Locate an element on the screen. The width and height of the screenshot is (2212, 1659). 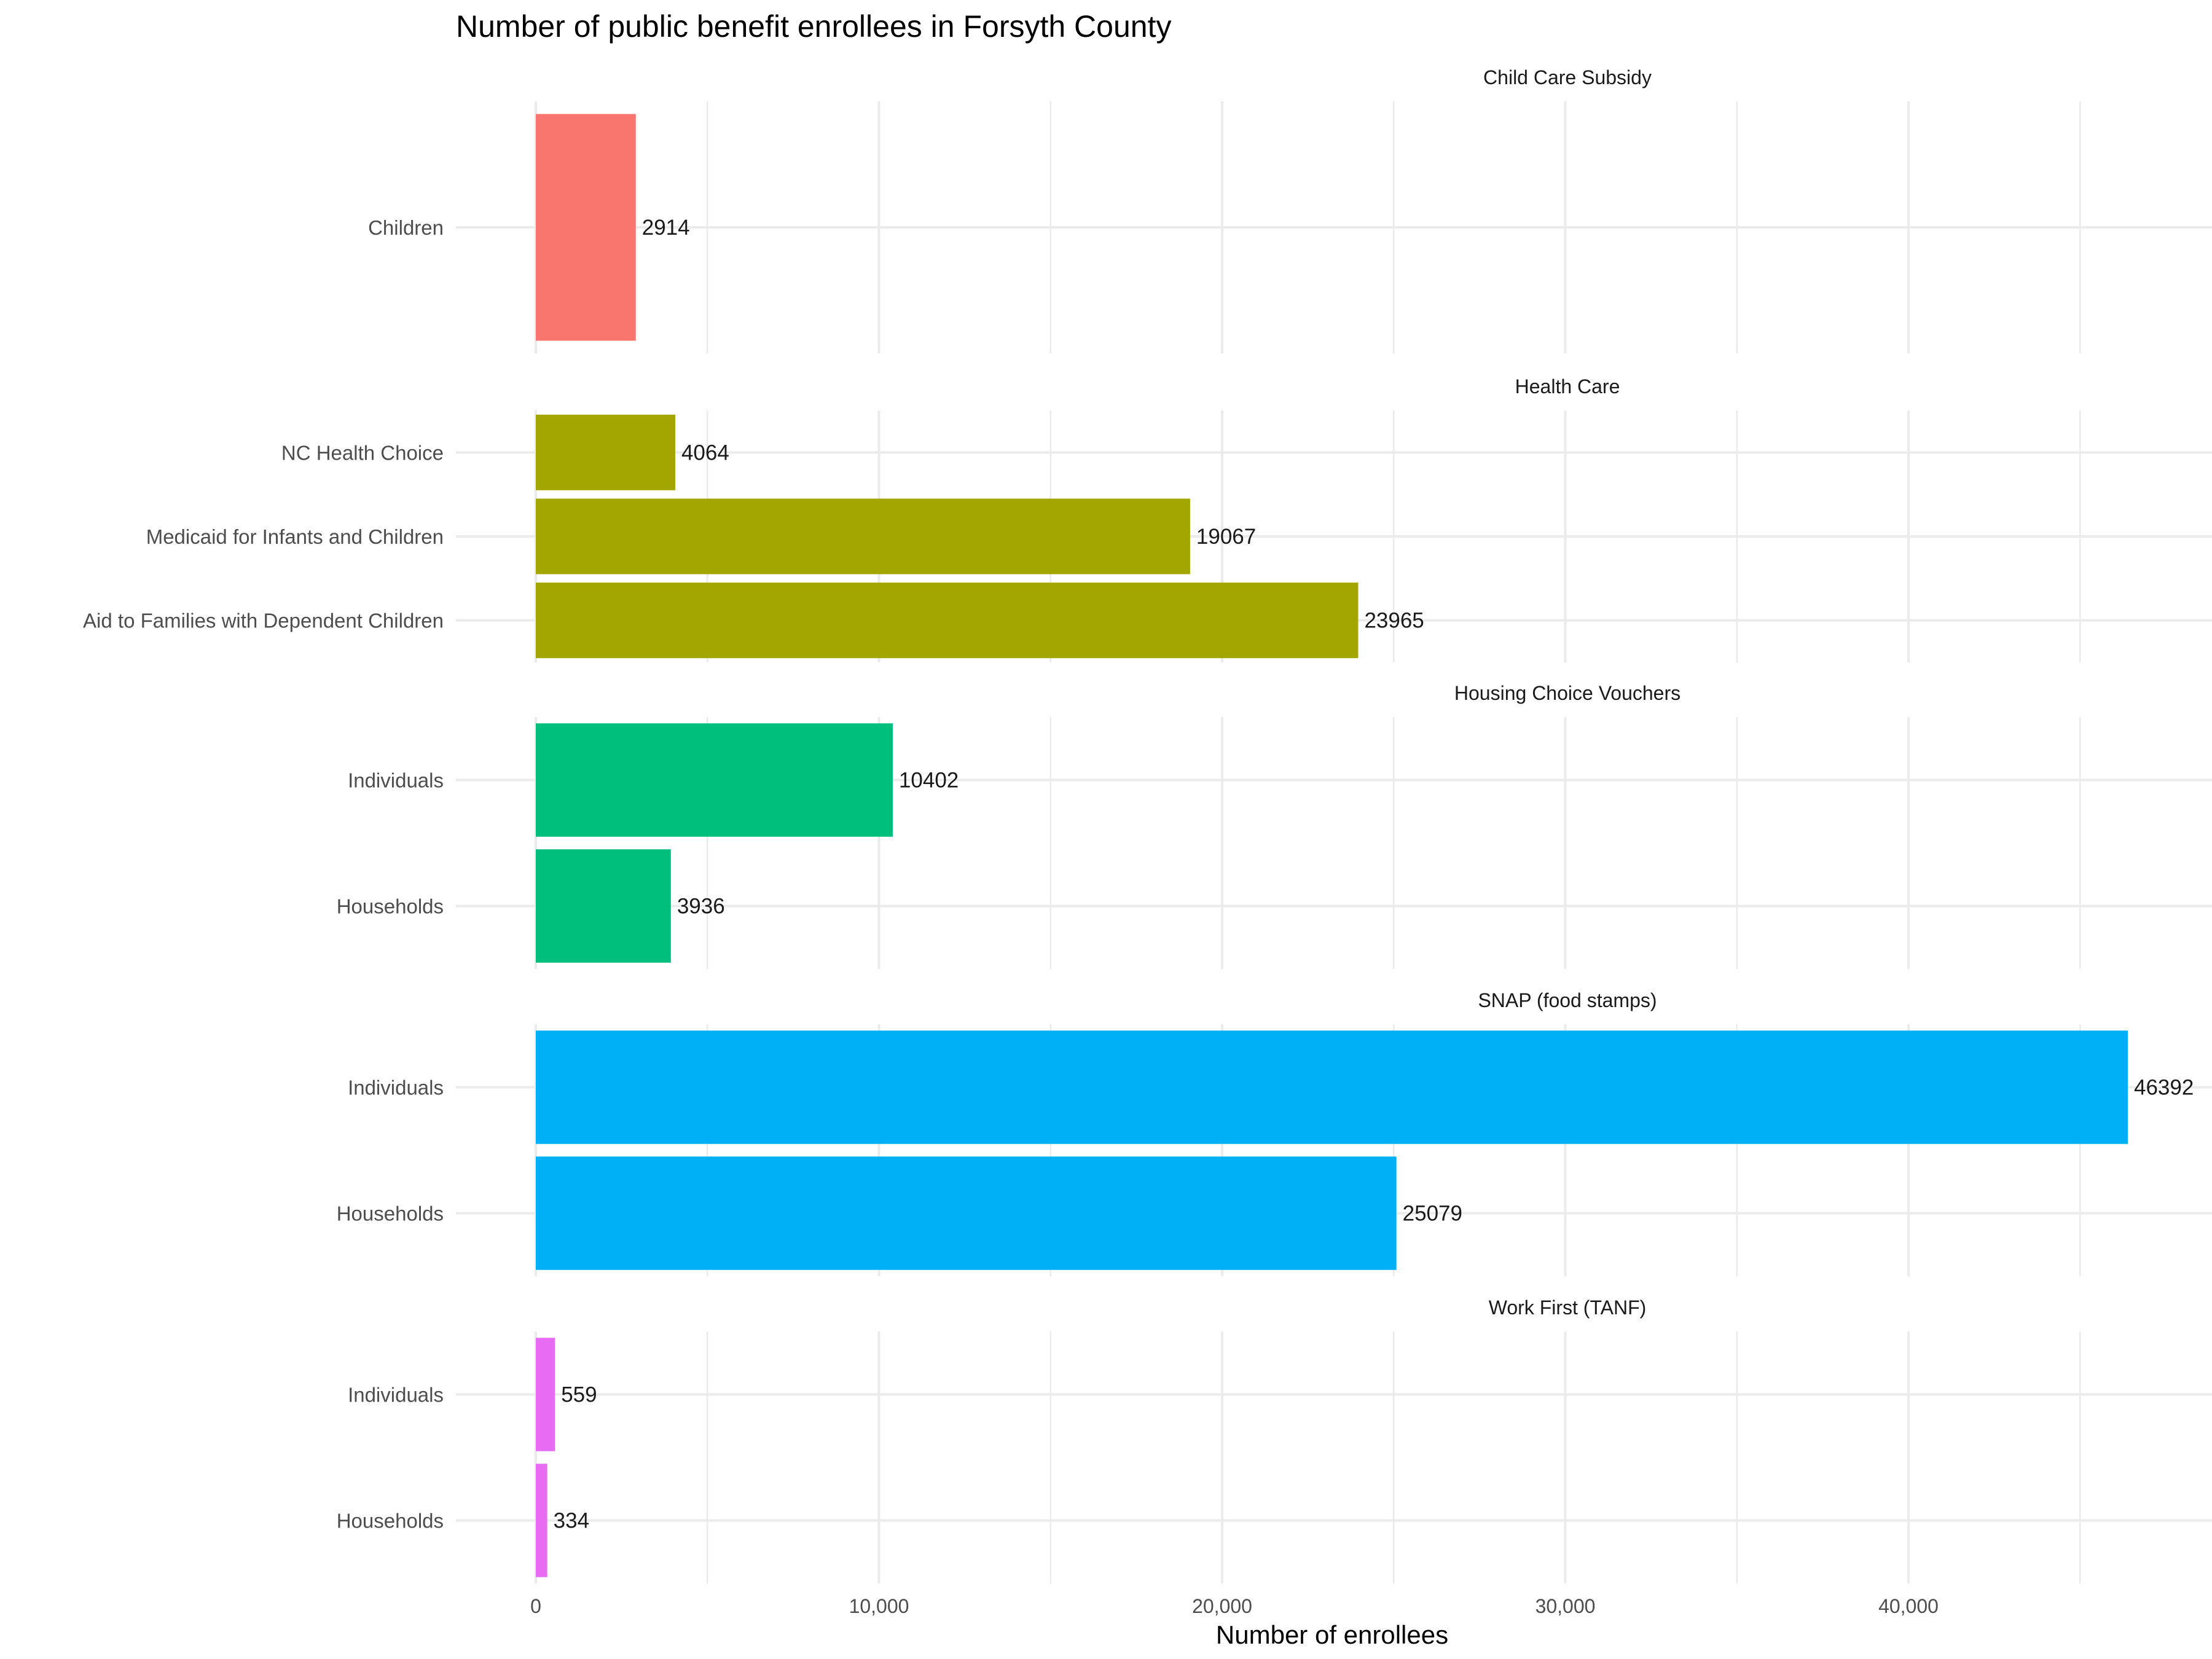
facet-panel: Child Care Subsidy 2914 Children is located at coordinates (1290, 209).